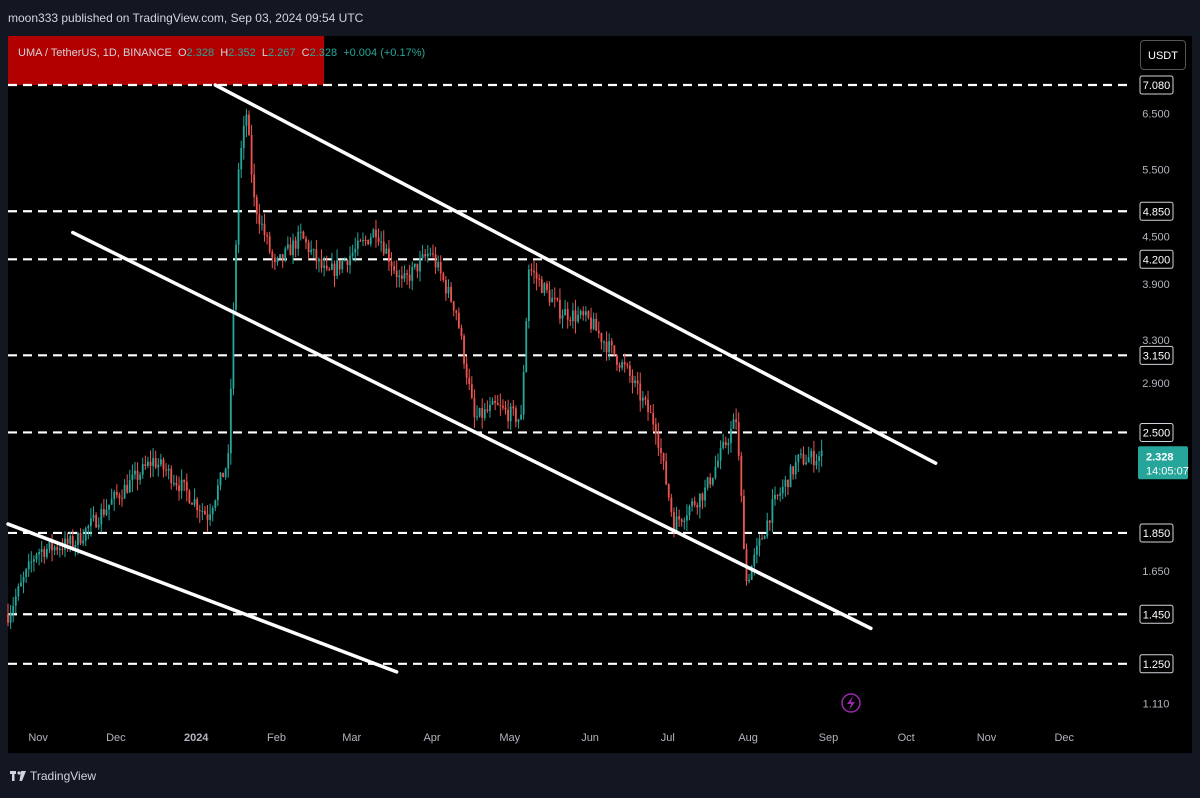 The width and height of the screenshot is (1200, 798). What do you see at coordinates (242, 53) in the screenshot?
I see `high-value: 2.352` at bounding box center [242, 53].